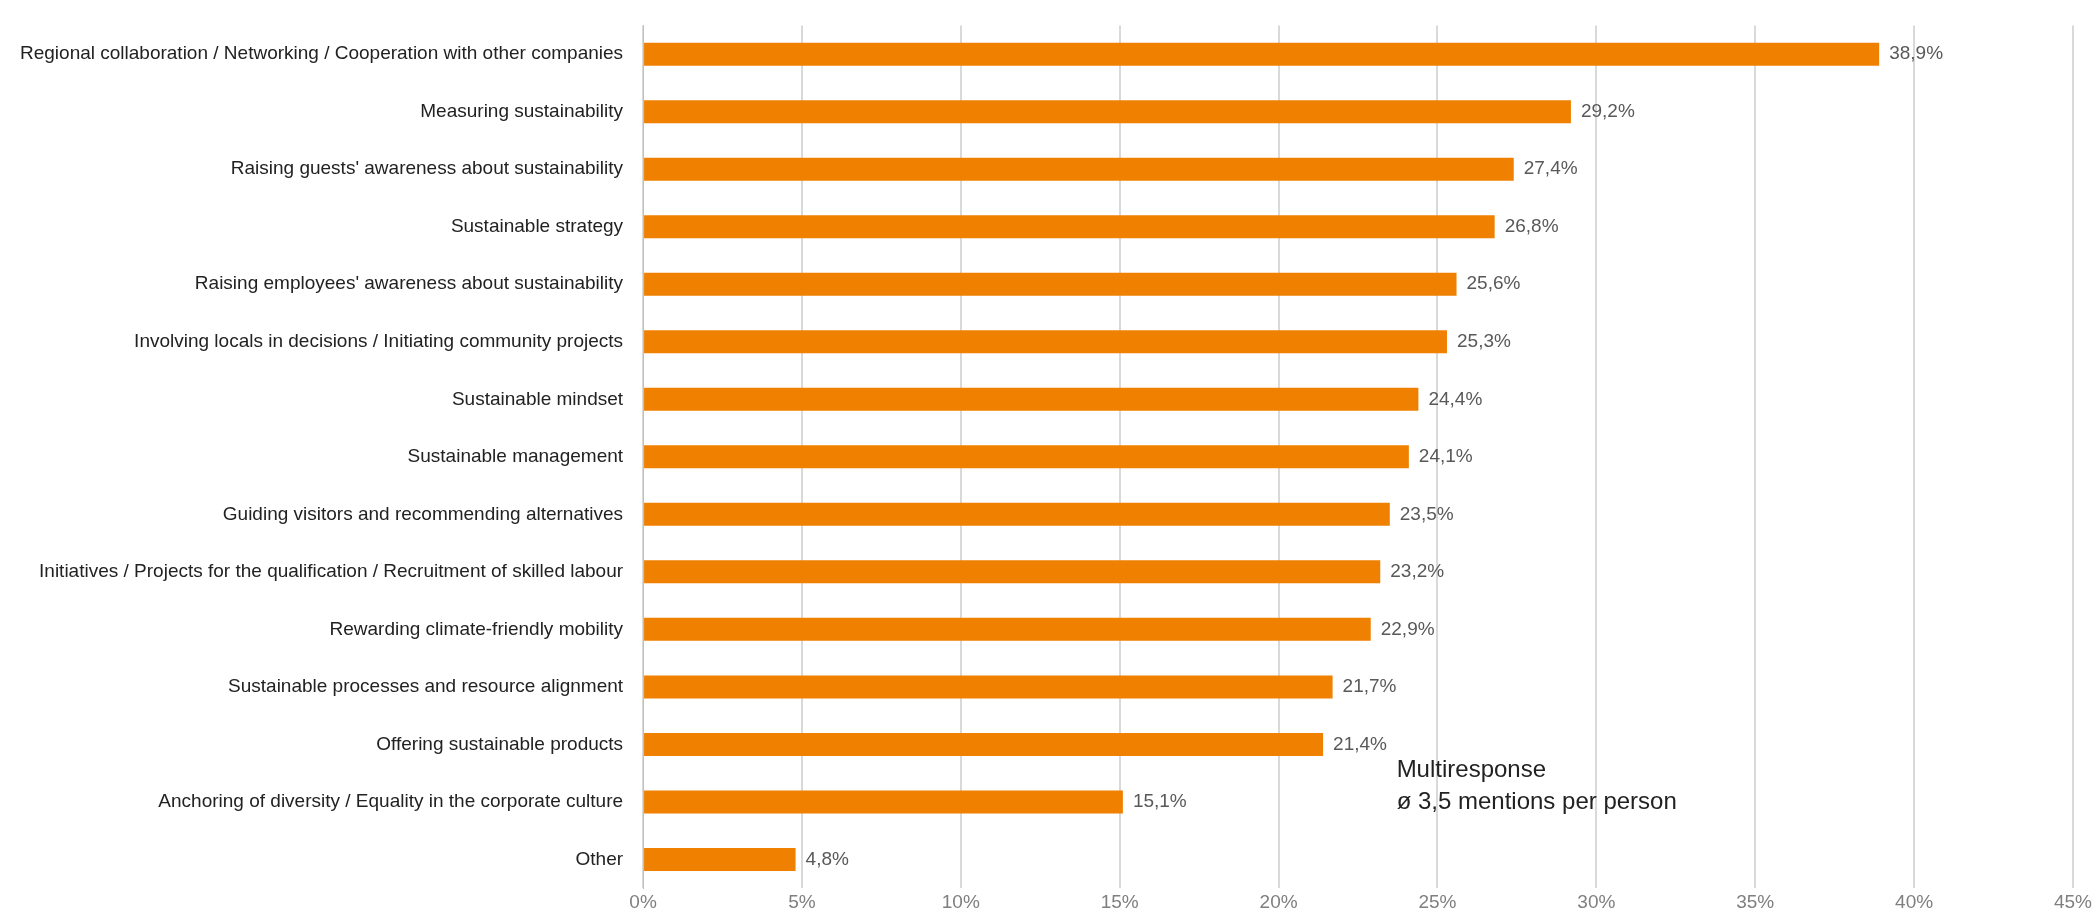  Describe the element at coordinates (522, 110) in the screenshot. I see `y-tick-label: Measuring sustainability` at that location.